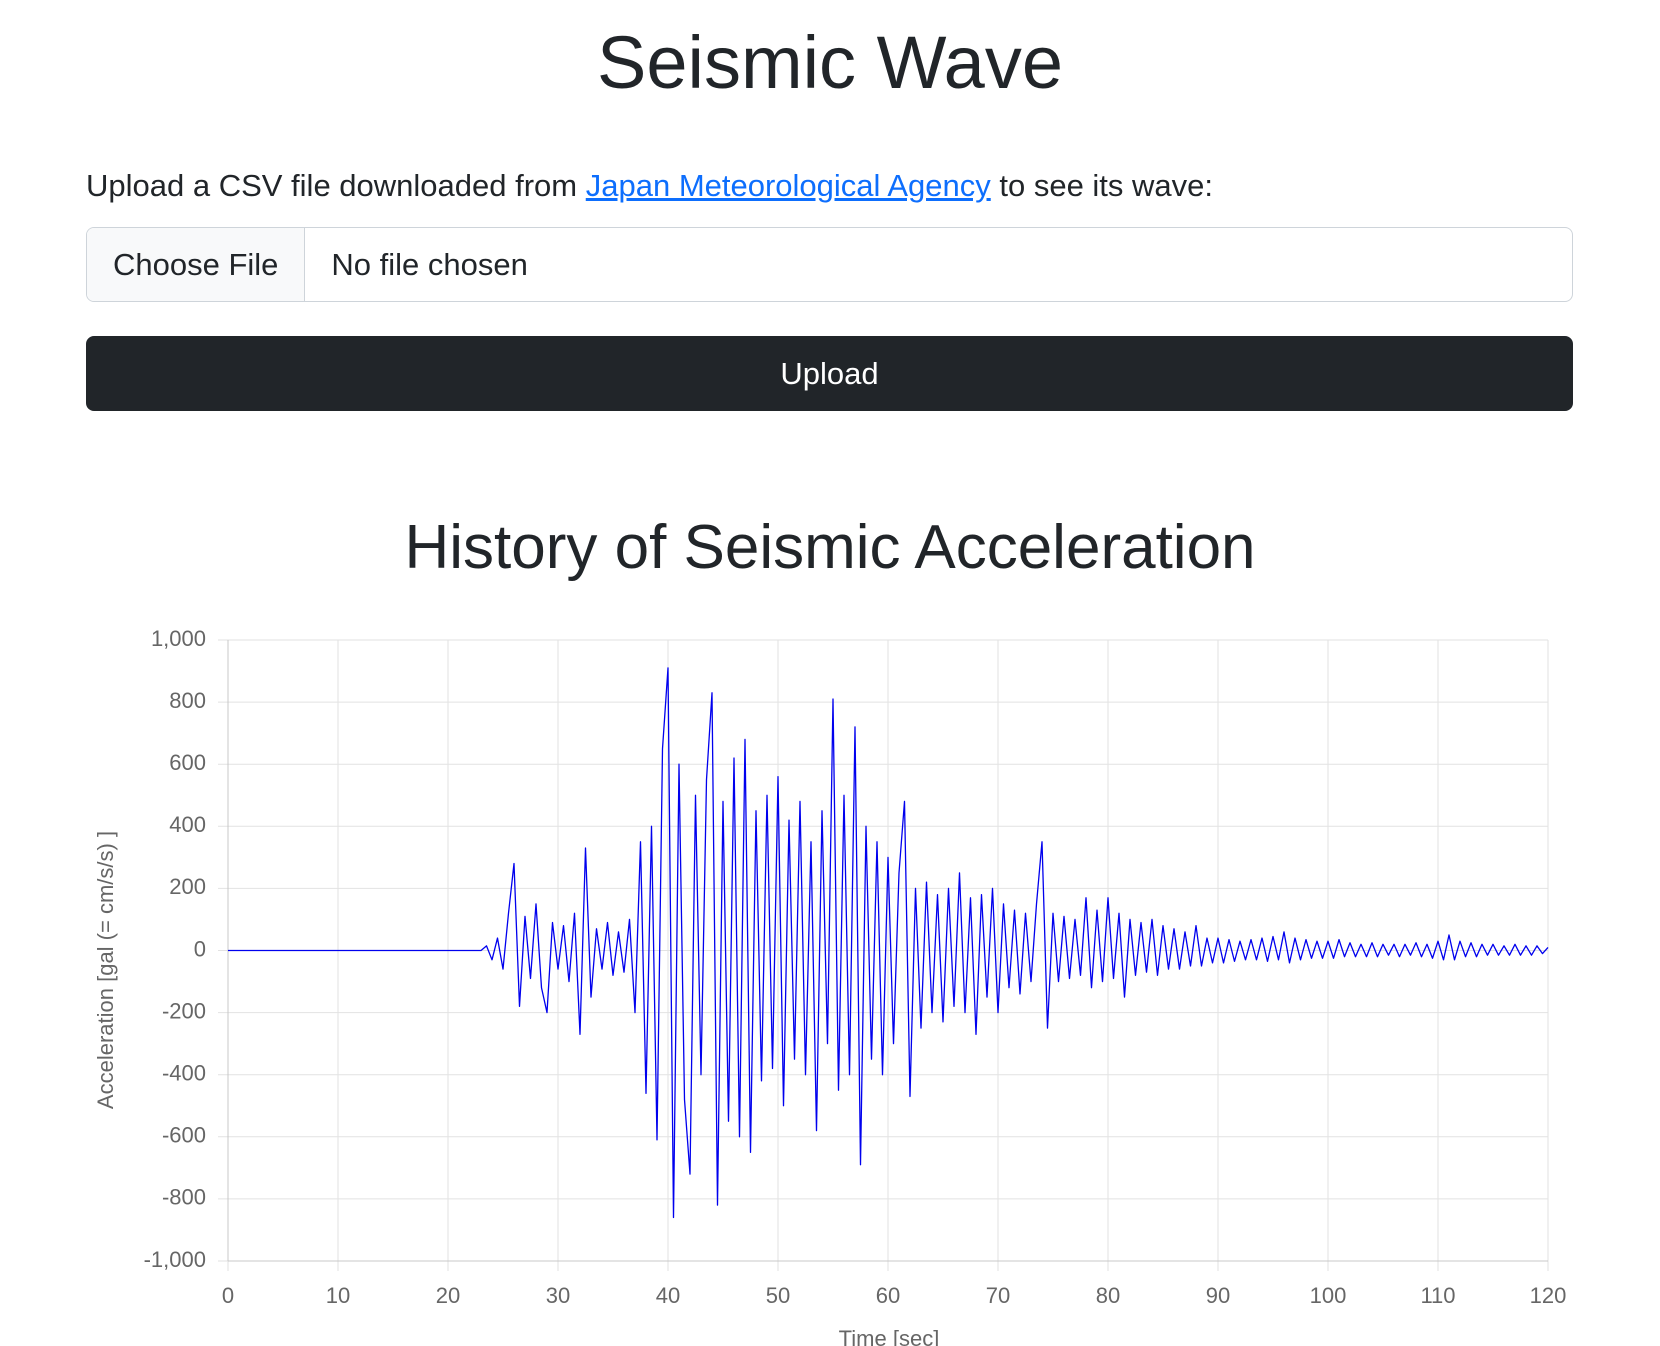  Describe the element at coordinates (332, 185) in the screenshot. I see `intro-text: Upload a CSV file downloaded from` at that location.